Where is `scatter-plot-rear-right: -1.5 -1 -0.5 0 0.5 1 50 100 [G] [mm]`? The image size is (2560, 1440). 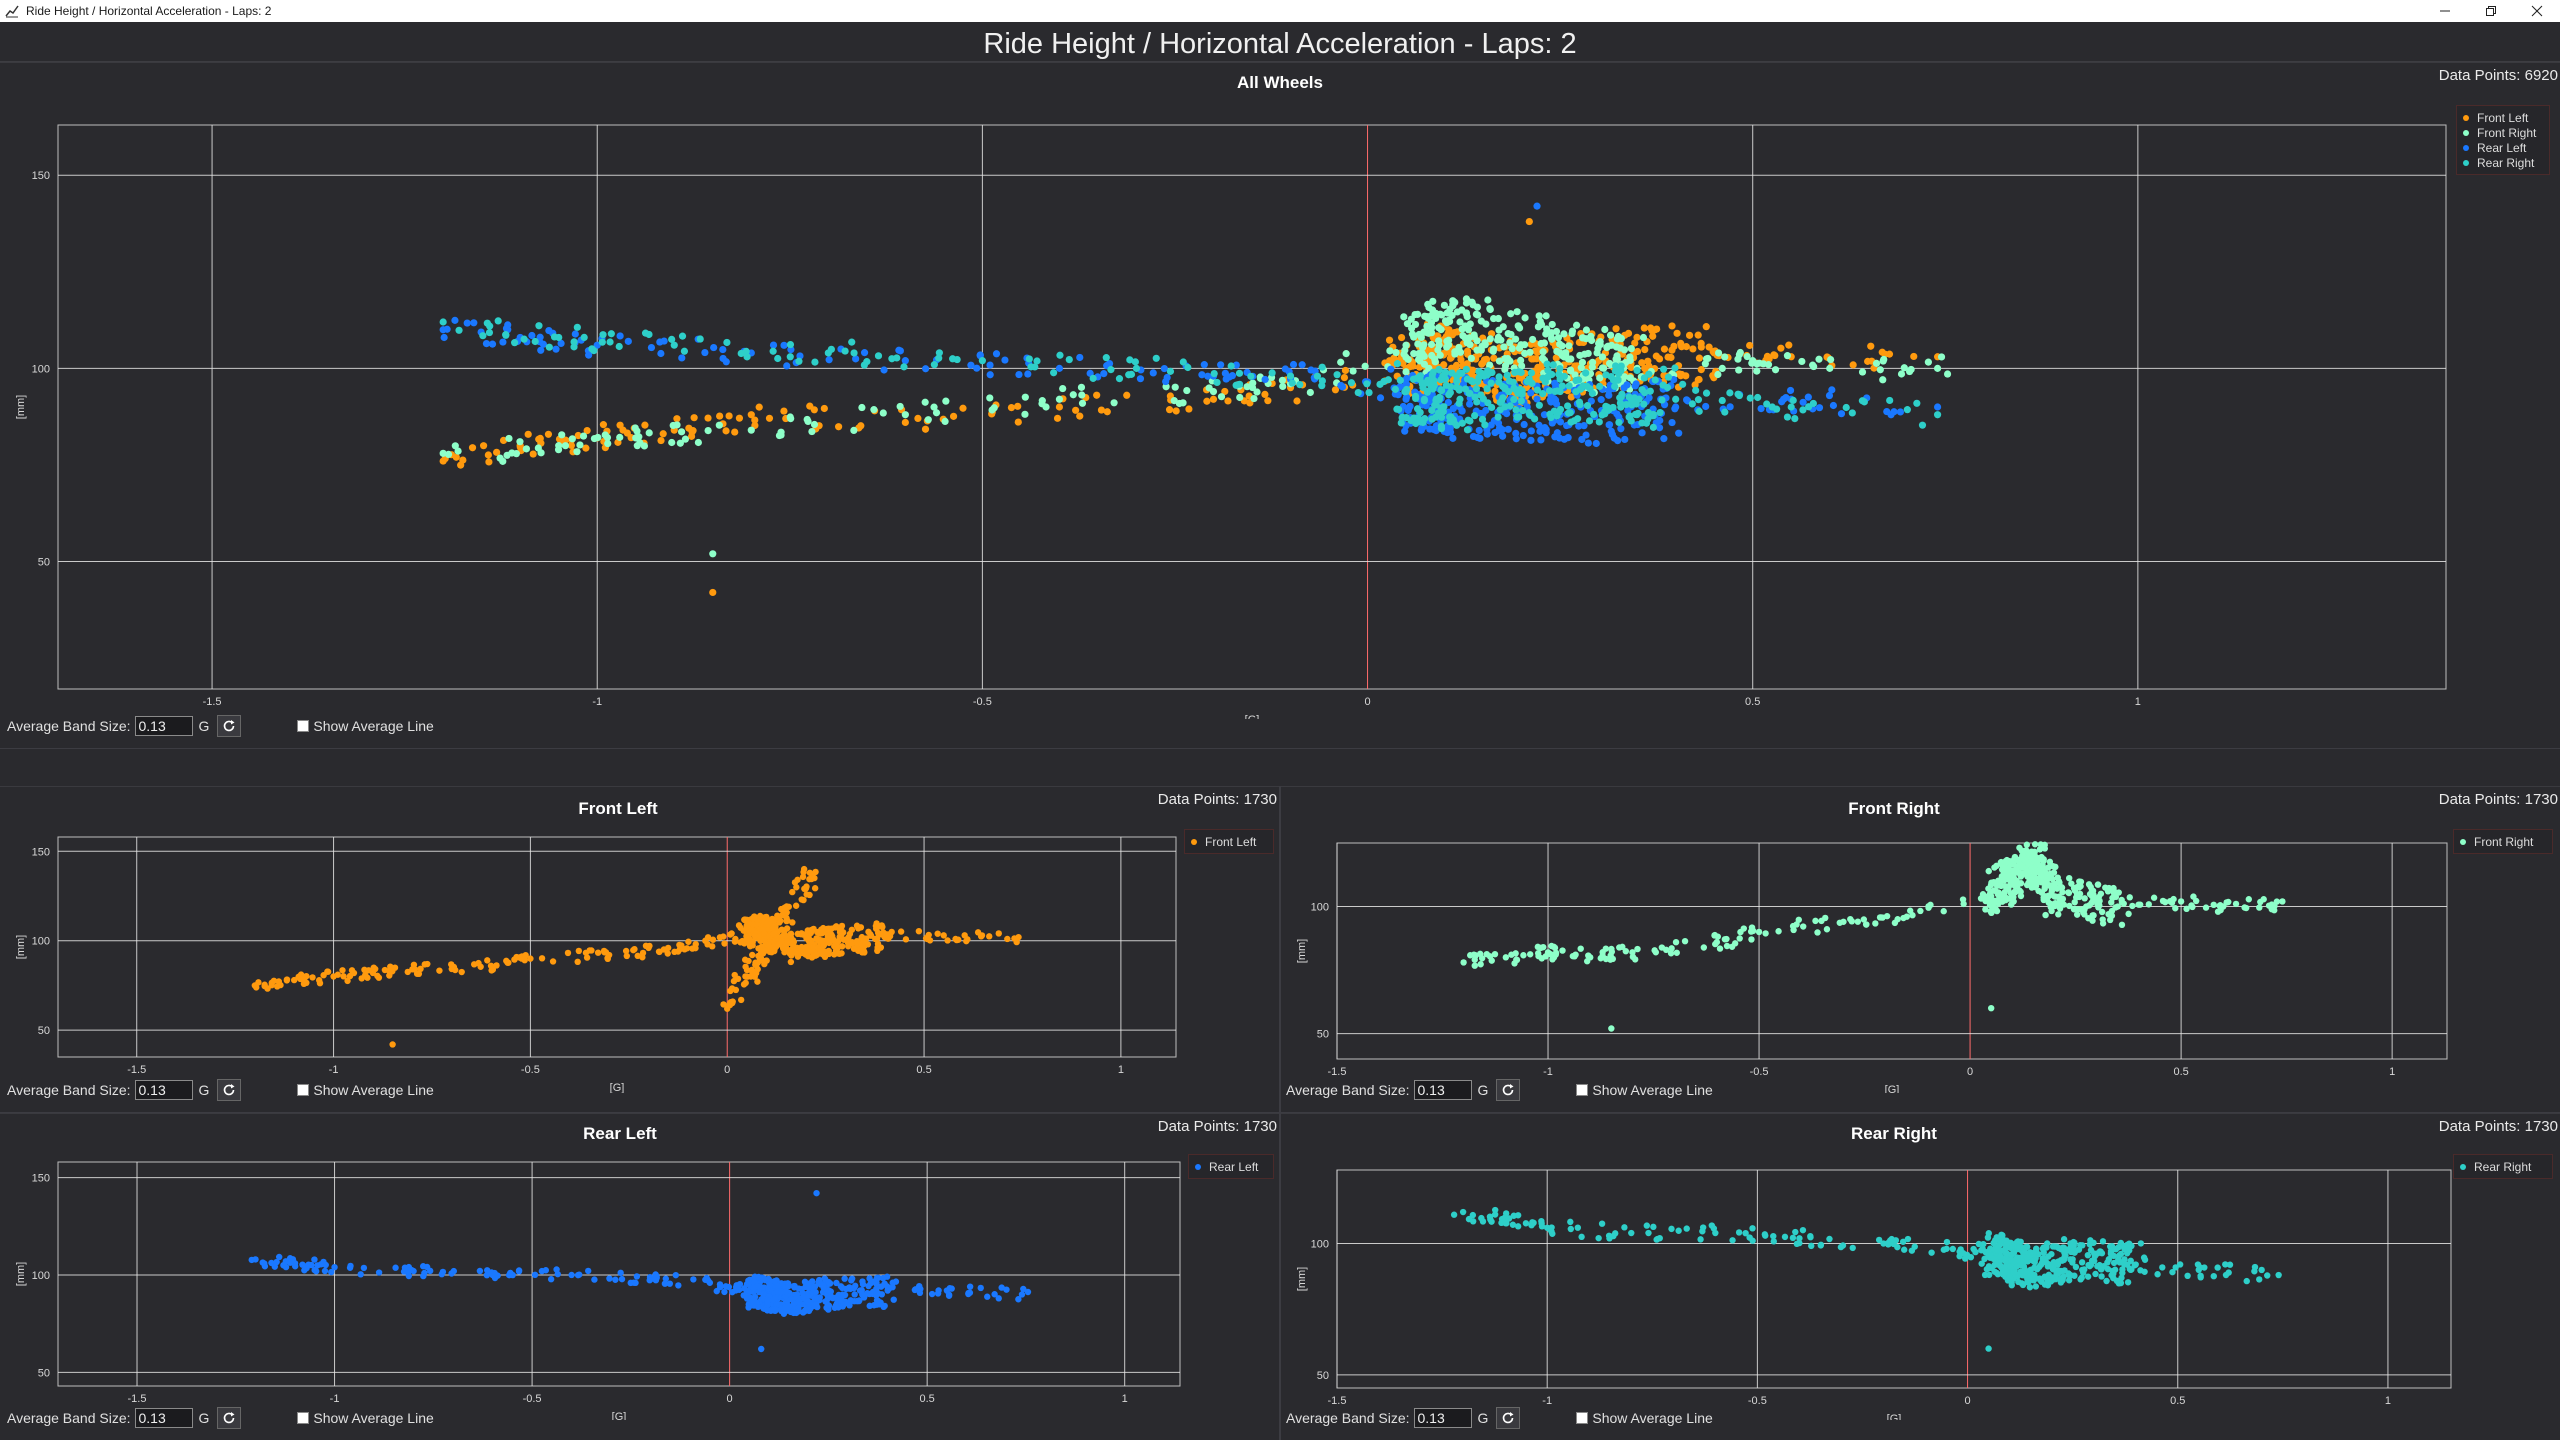 scatter-plot-rear-right: -1.5 -1 -0.5 0 0.5 1 50 100 [G] [mm] is located at coordinates (1868, 1284).